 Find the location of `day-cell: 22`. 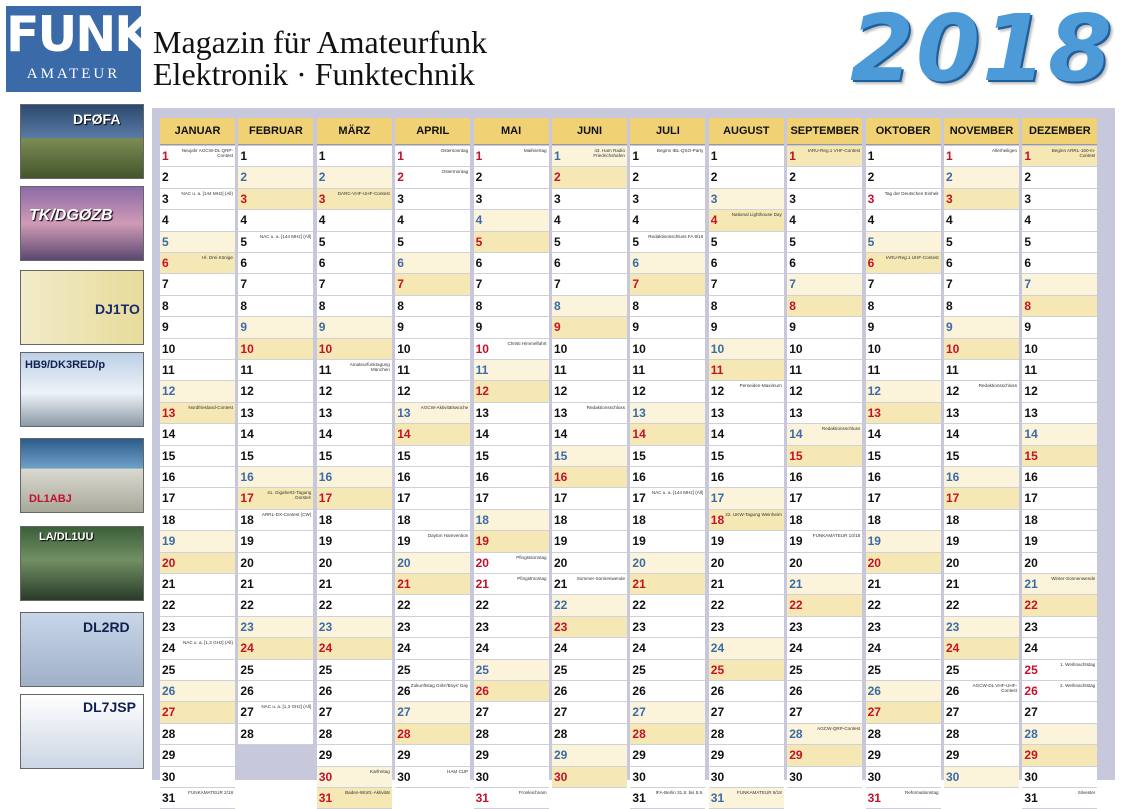

day-cell: 22 is located at coordinates (354, 606).